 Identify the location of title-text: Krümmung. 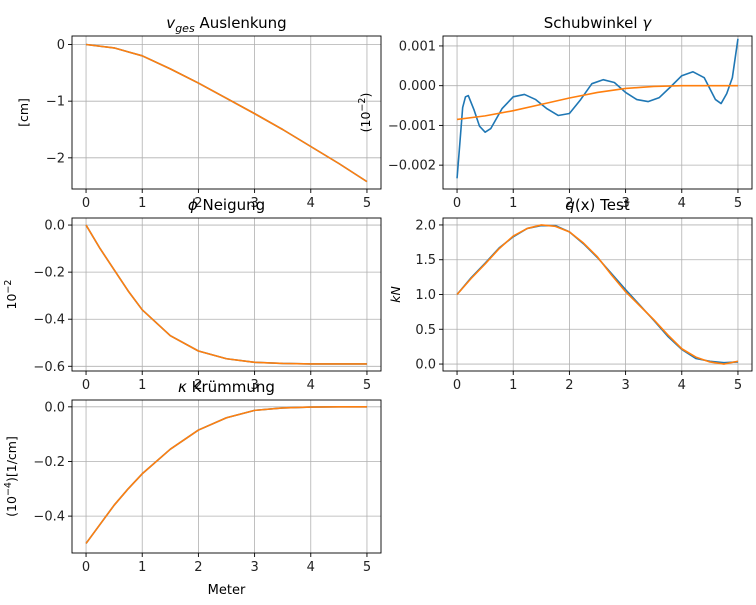
(231, 387).